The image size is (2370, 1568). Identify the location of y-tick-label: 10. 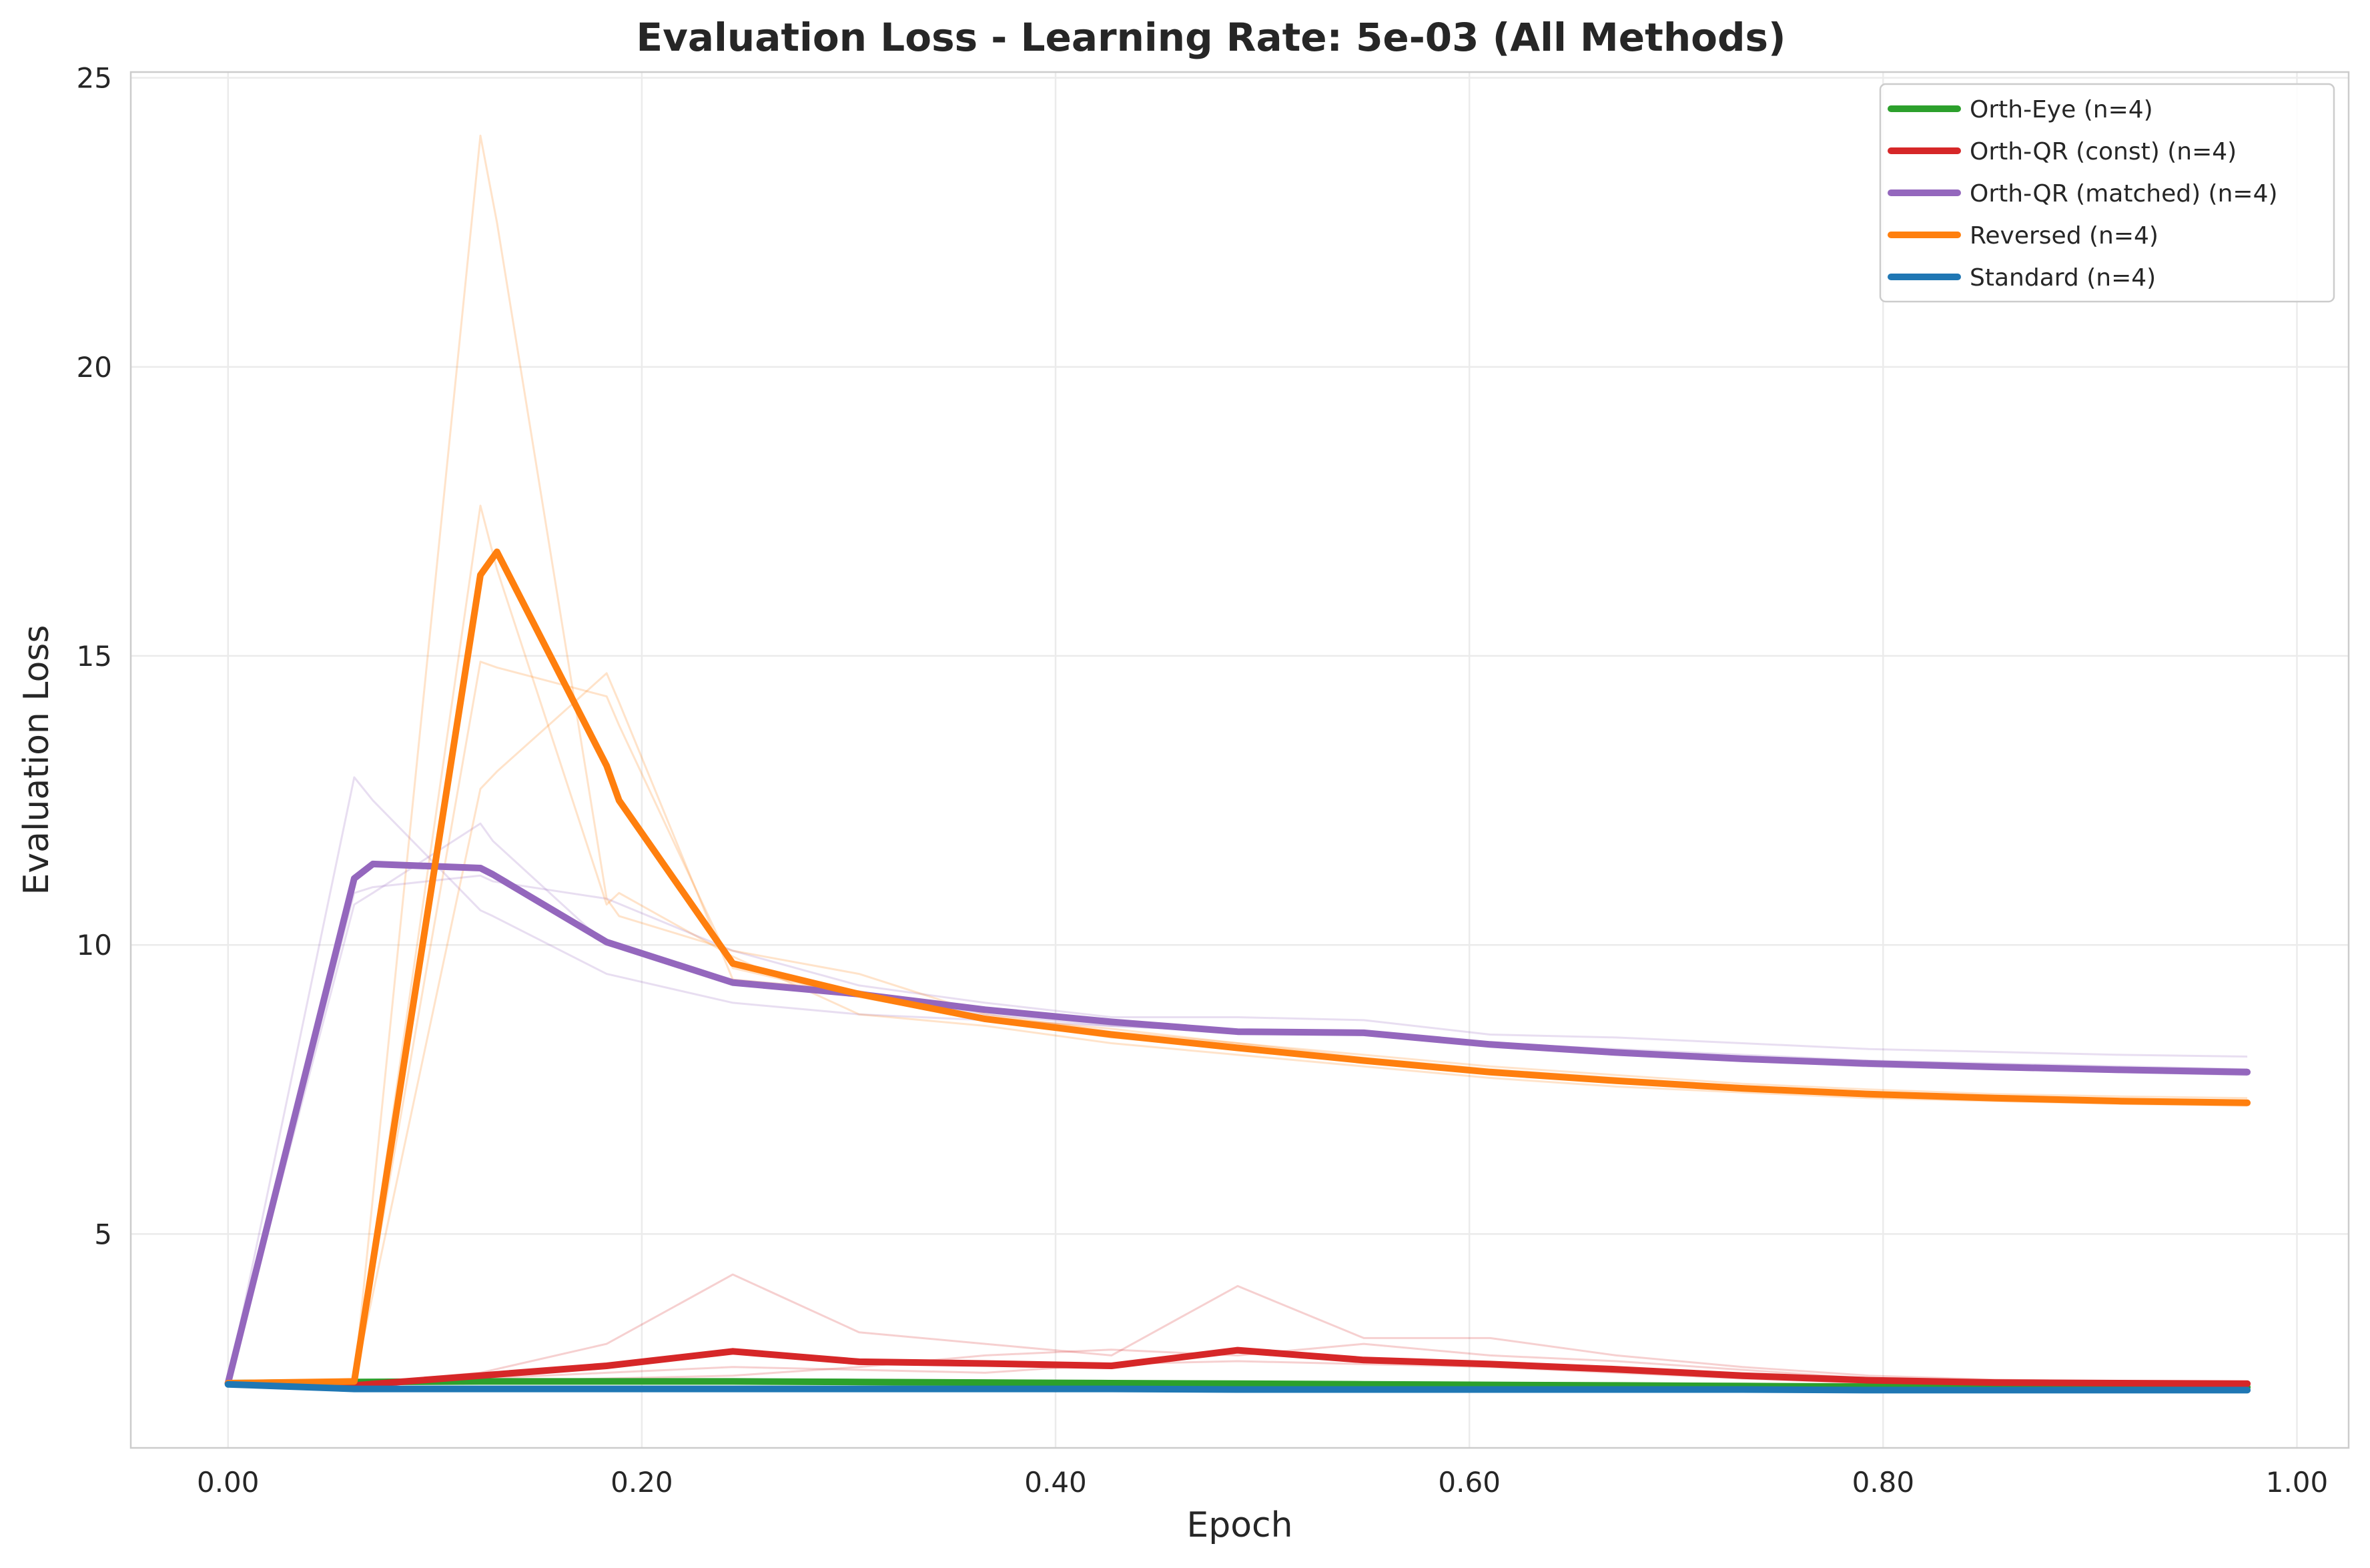
(94, 945).